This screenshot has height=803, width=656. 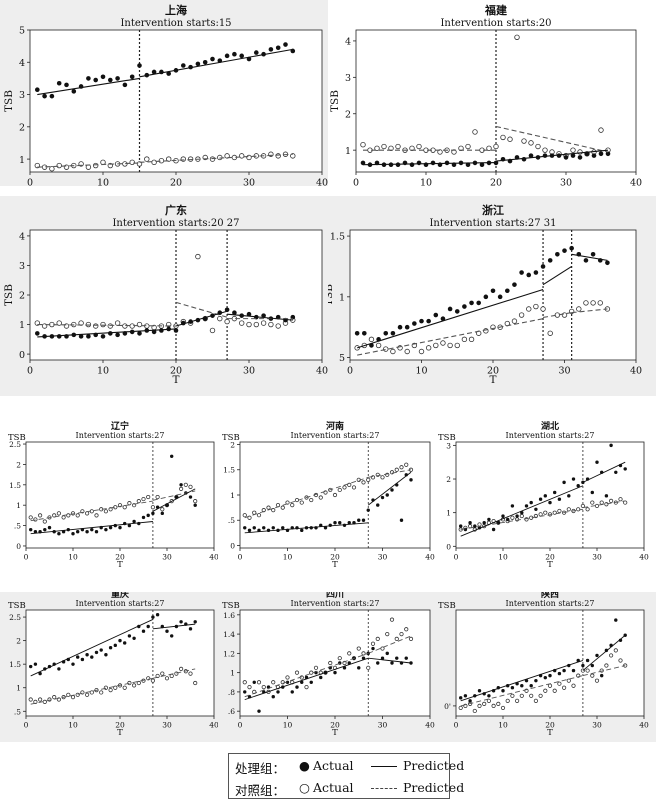 I want to click on control-predicted-line, so click(x=107, y=325).